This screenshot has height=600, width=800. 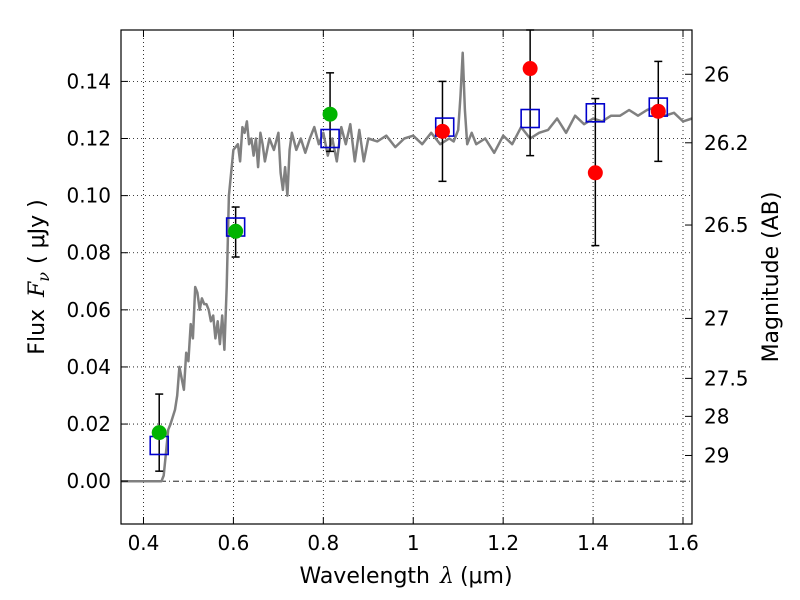 What do you see at coordinates (43, 277) in the screenshot?
I see `y-axis-label-subscript: ν` at bounding box center [43, 277].